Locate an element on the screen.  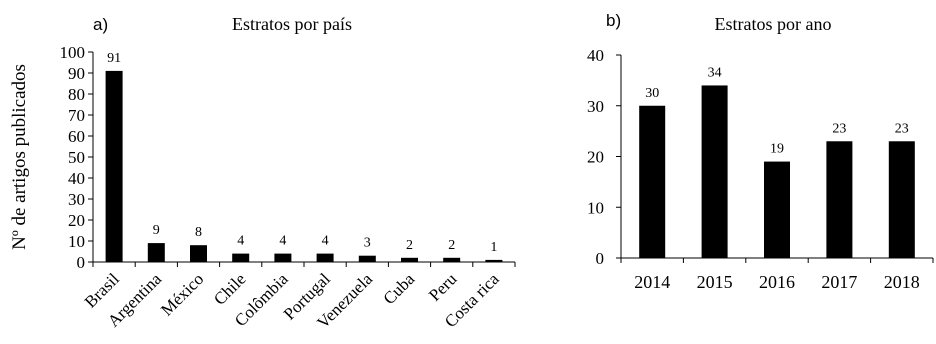
panel-b-bars is located at coordinates (777, 171).